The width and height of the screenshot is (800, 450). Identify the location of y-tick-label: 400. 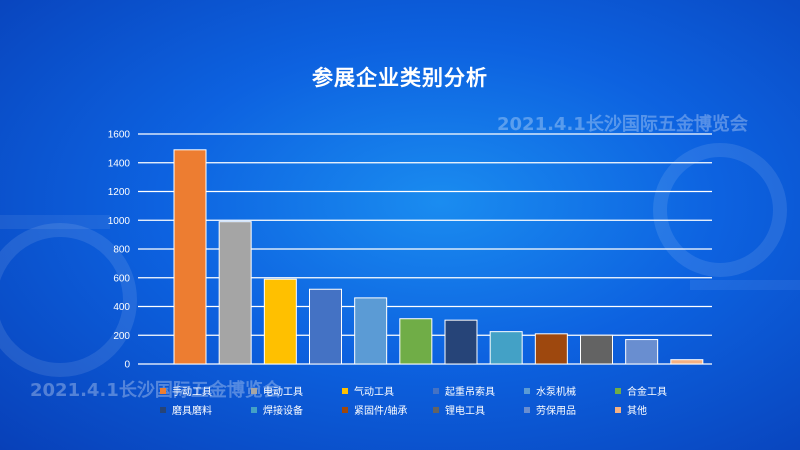
(121, 307).